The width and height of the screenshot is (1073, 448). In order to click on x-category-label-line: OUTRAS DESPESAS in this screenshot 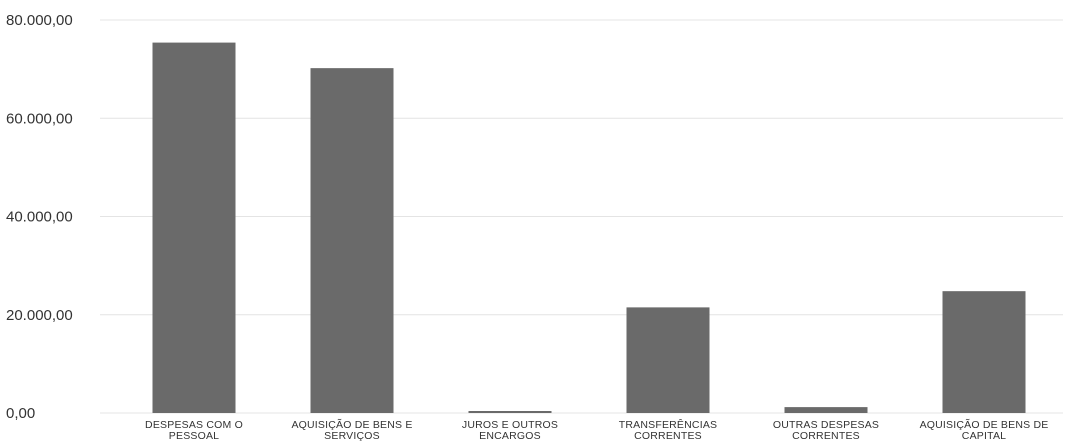, I will do `click(826, 425)`.